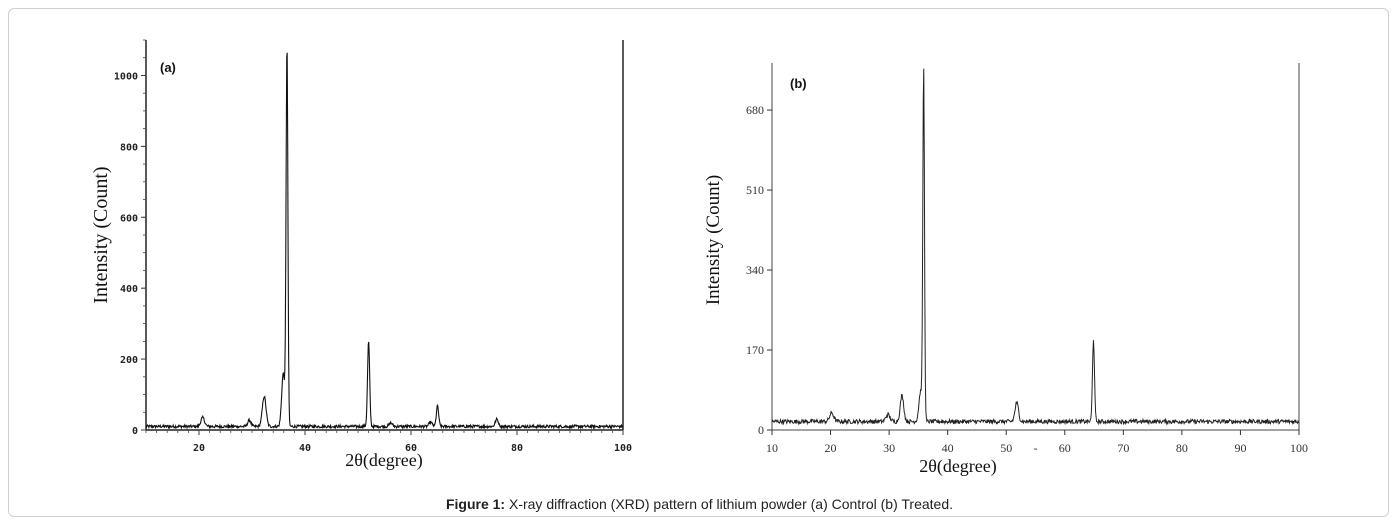 The width and height of the screenshot is (1399, 525). Describe the element at coordinates (755, 190) in the screenshot. I see `panel-b-ytick-label: 510` at that location.